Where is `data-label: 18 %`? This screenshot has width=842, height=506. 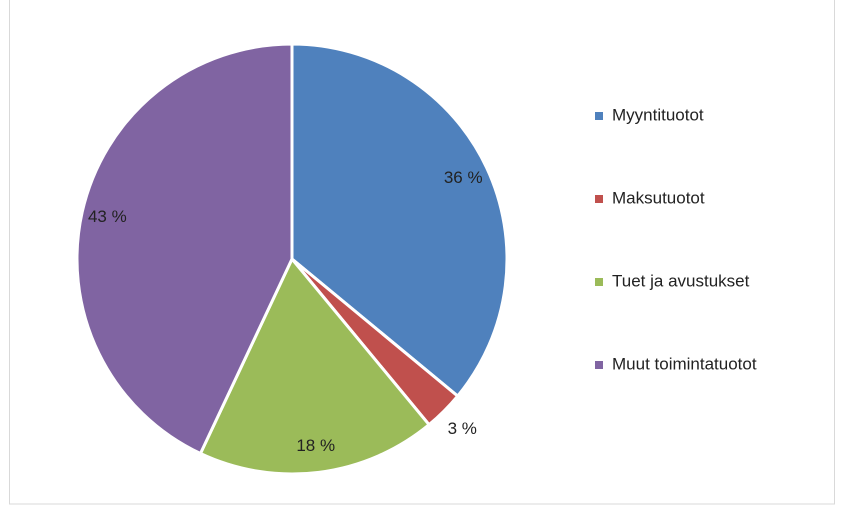
data-label: 18 % is located at coordinates (315, 445).